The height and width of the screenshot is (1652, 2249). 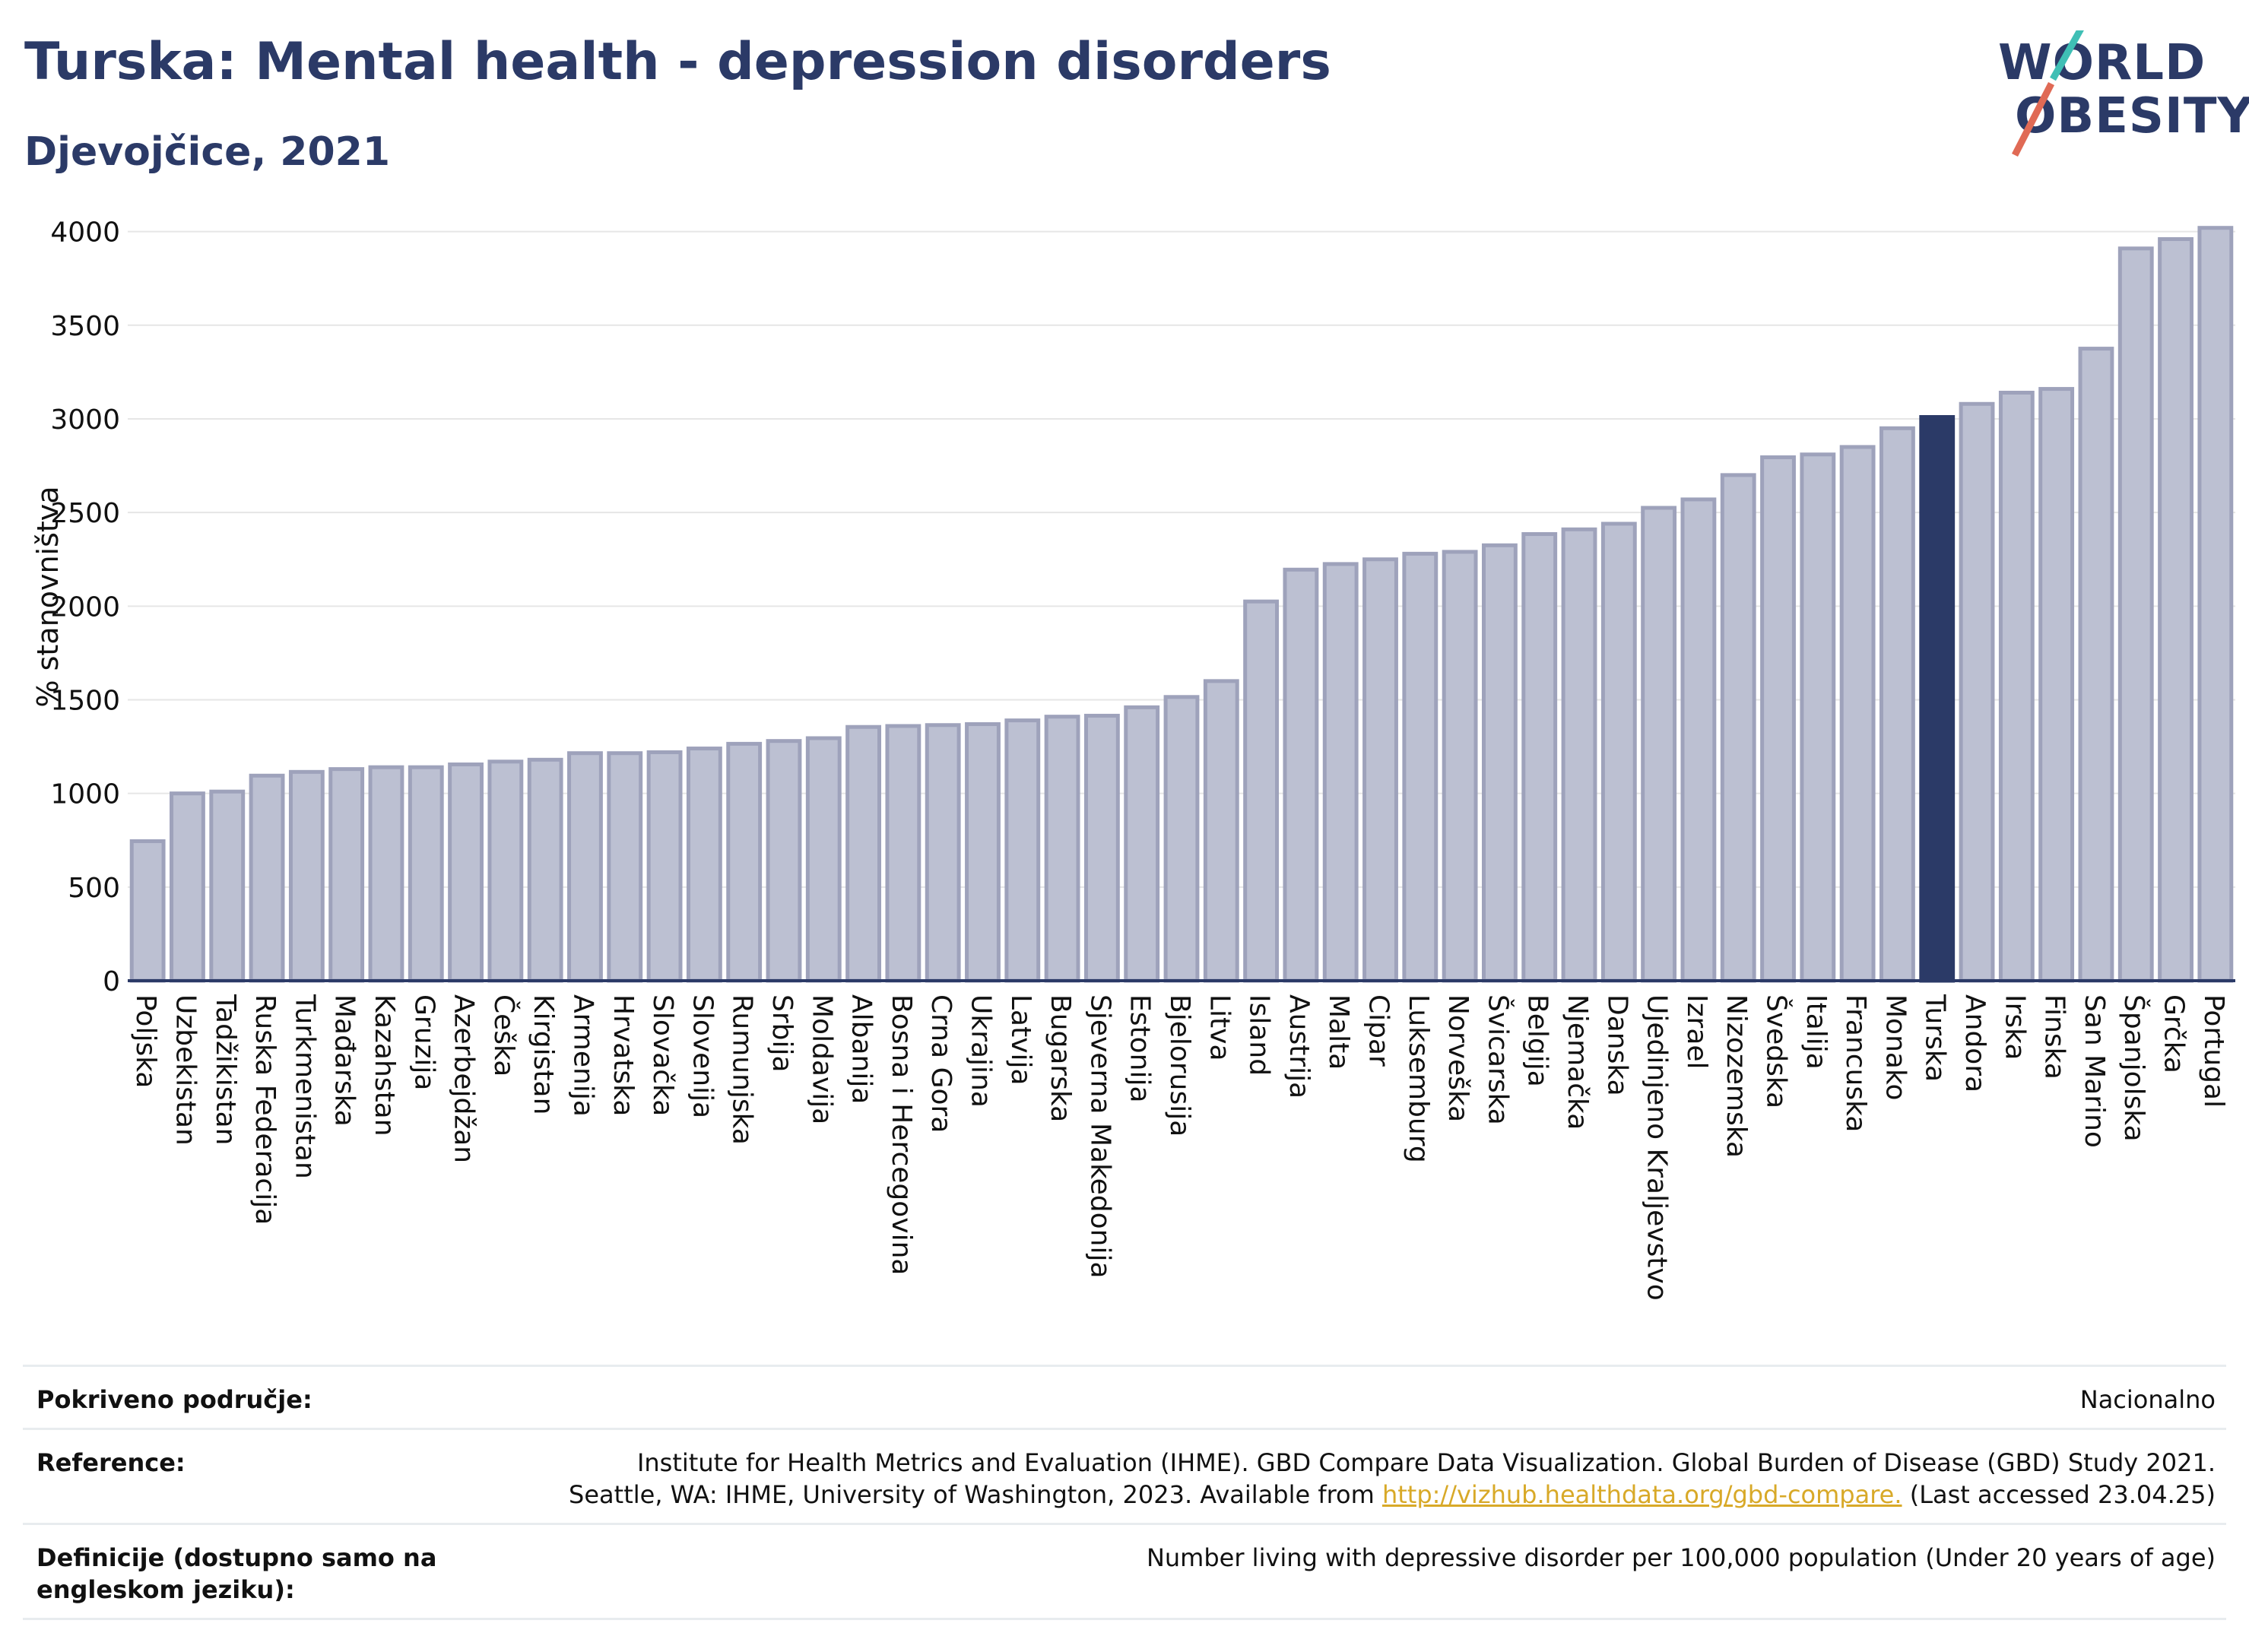 What do you see at coordinates (85, 700) in the screenshot?
I see `y-tick-label: 1500` at bounding box center [85, 700].